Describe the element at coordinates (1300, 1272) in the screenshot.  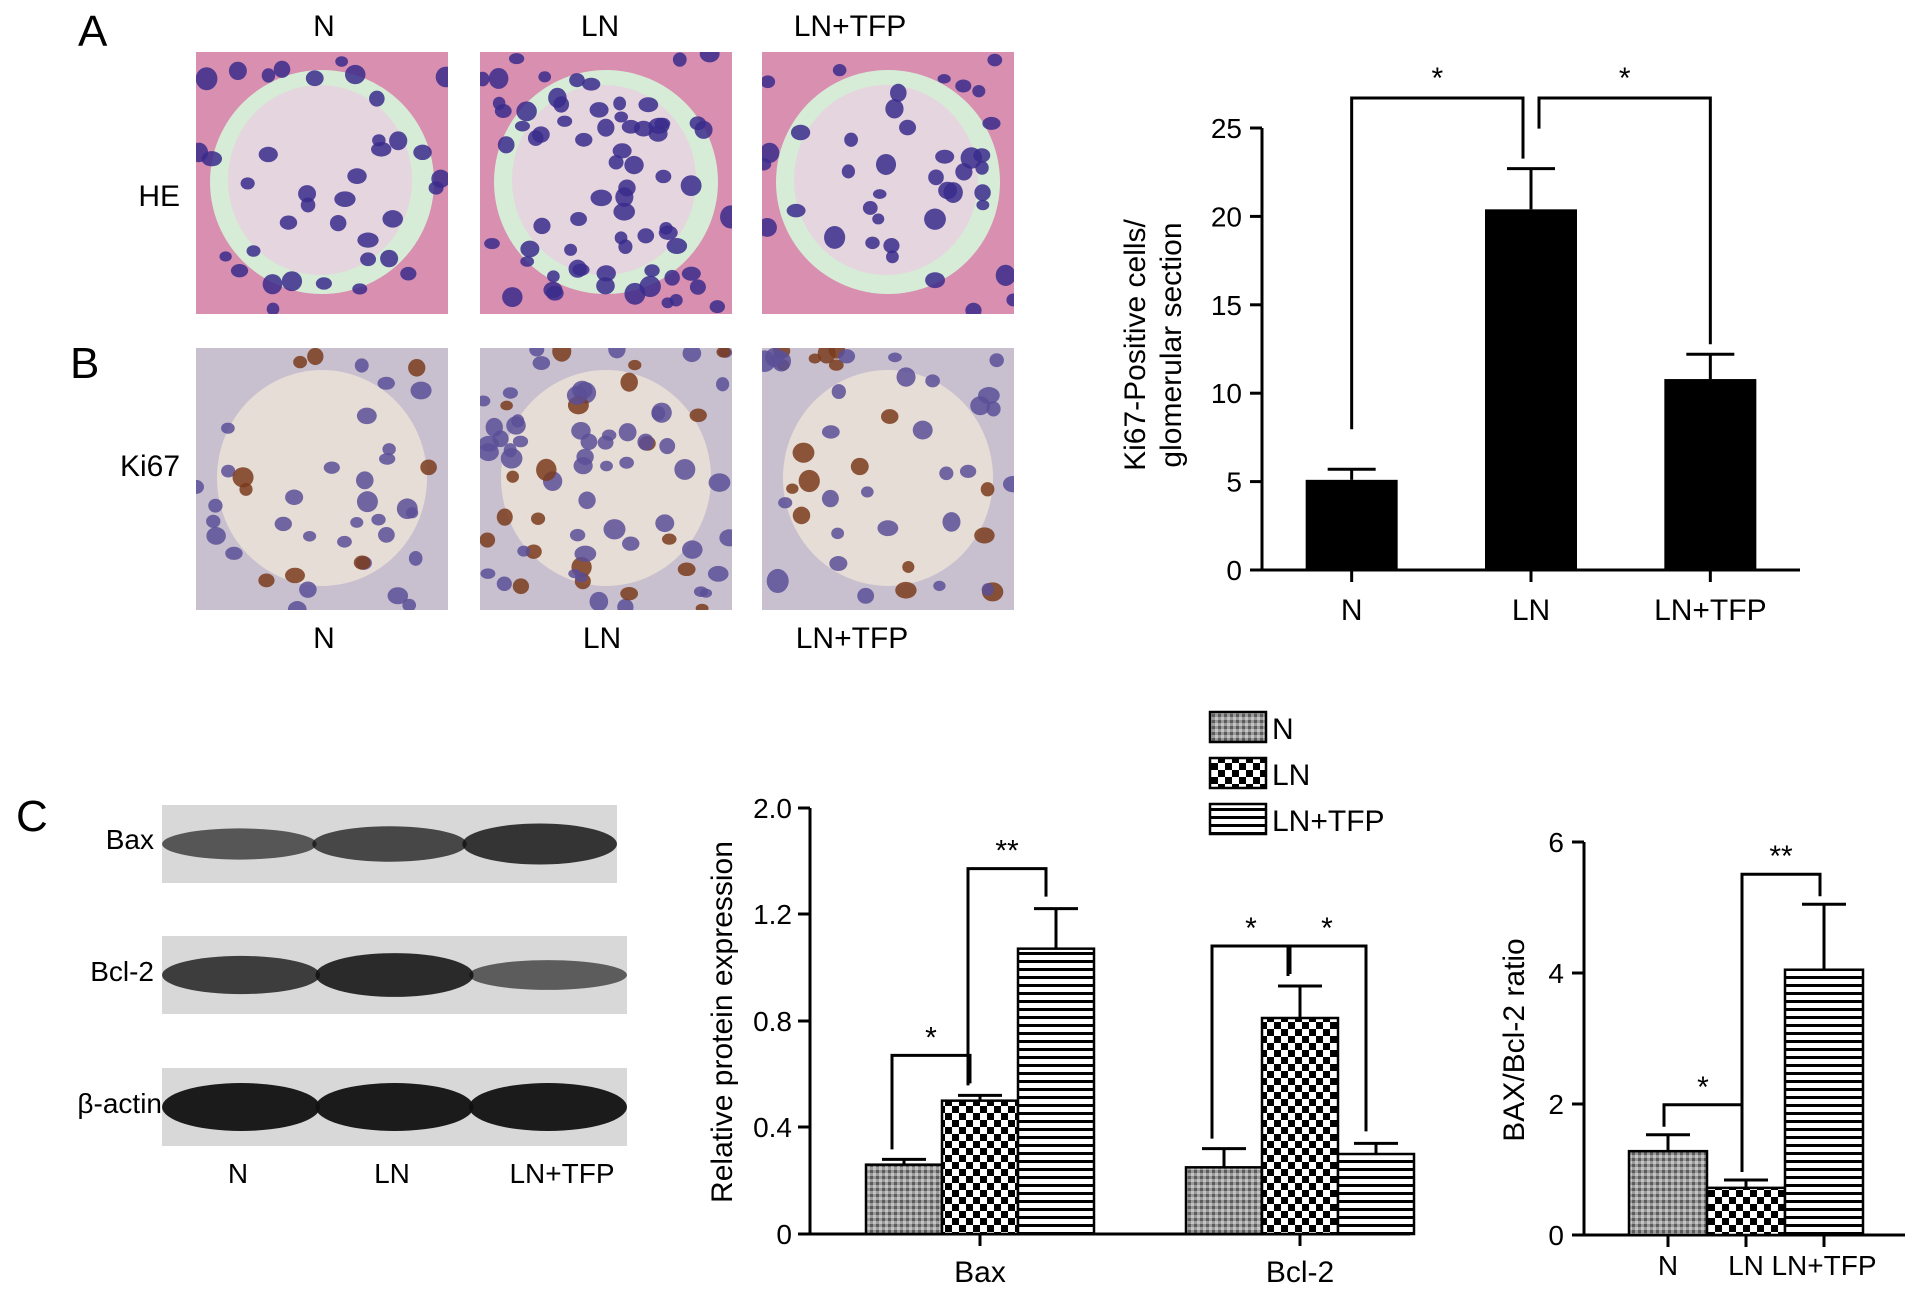
I see `x-tick-label: Bcl-2` at that location.